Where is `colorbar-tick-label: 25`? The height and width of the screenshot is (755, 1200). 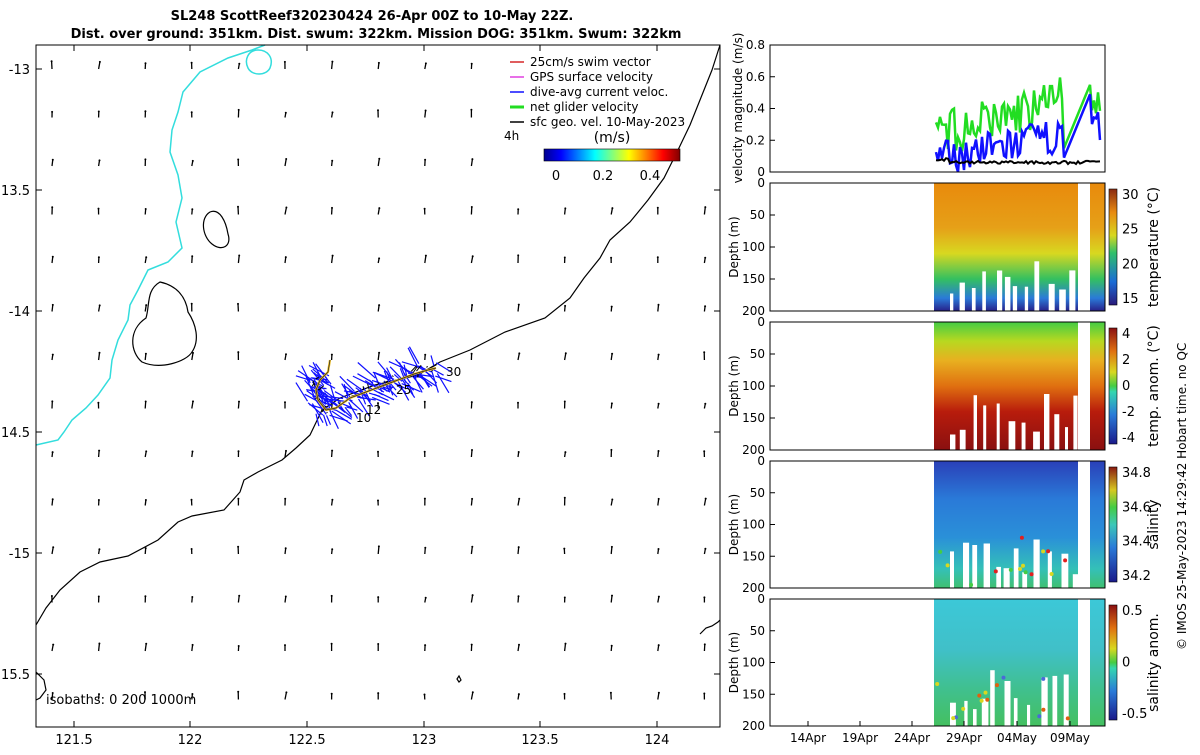
colorbar-tick-label: 25 is located at coordinates (1130, 230).